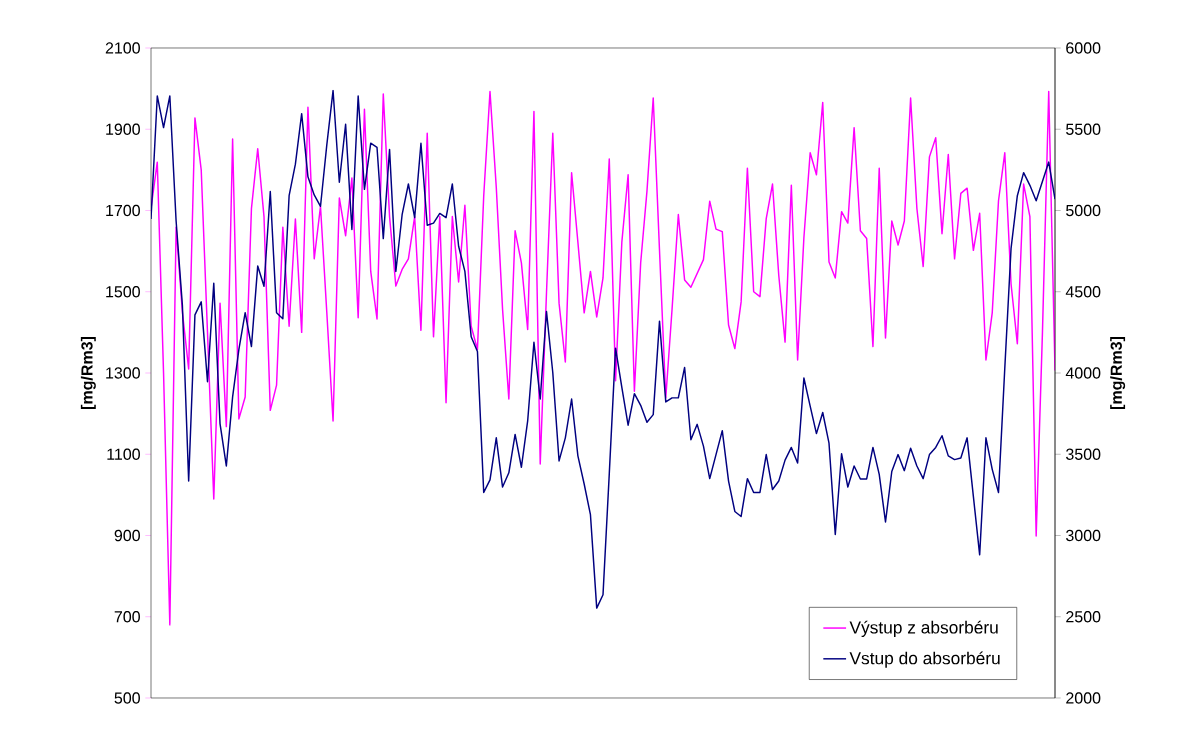  I want to click on y-tick-label: 1500, so click(123, 292).